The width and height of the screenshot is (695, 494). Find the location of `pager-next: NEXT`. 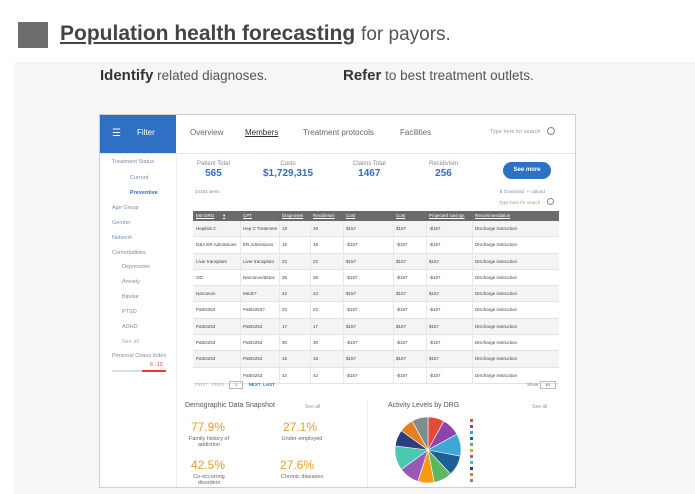

pager-next: NEXT is located at coordinates (254, 385).